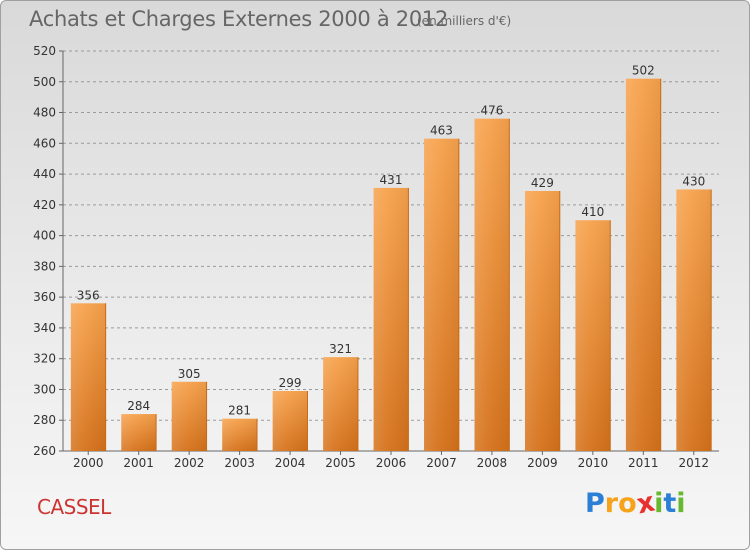  I want to click on x-tick-label: 2004, so click(290, 463).